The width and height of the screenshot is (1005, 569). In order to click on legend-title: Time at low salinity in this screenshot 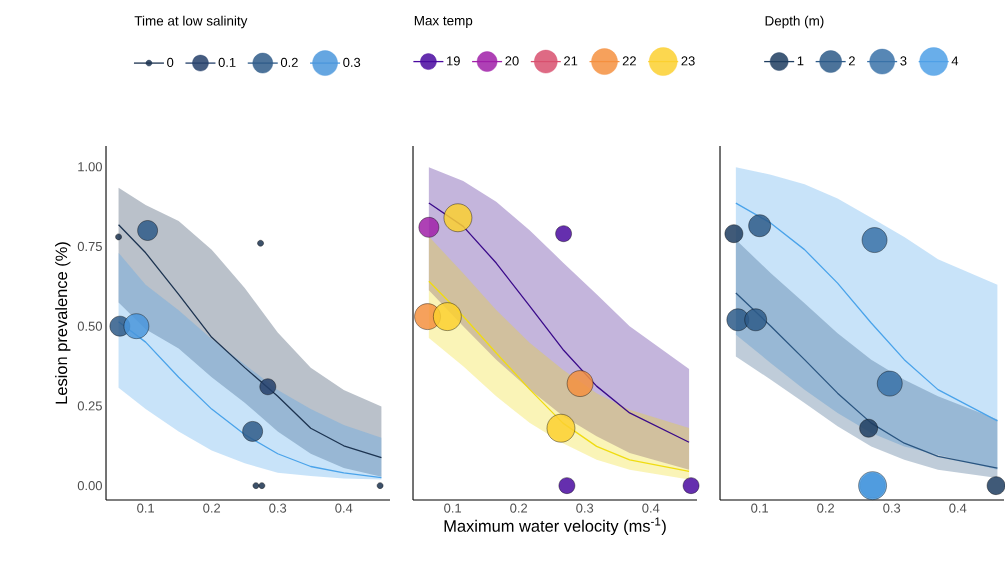, I will do `click(191, 22)`.